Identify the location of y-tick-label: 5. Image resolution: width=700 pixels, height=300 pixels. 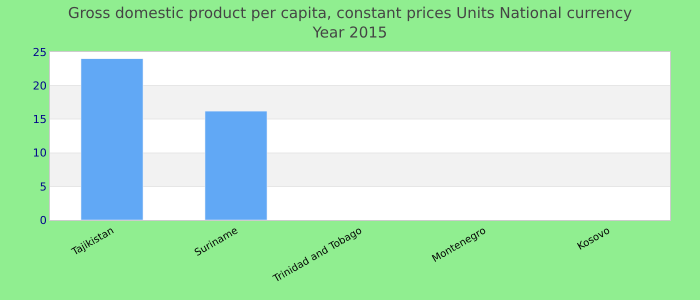
(43, 187).